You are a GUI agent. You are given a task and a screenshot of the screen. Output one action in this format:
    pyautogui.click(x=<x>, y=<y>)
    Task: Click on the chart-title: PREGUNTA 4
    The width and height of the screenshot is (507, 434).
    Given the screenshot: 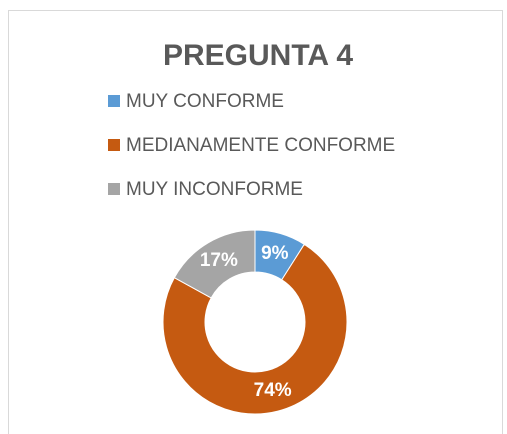 What is the action you would take?
    pyautogui.click(x=258, y=55)
    